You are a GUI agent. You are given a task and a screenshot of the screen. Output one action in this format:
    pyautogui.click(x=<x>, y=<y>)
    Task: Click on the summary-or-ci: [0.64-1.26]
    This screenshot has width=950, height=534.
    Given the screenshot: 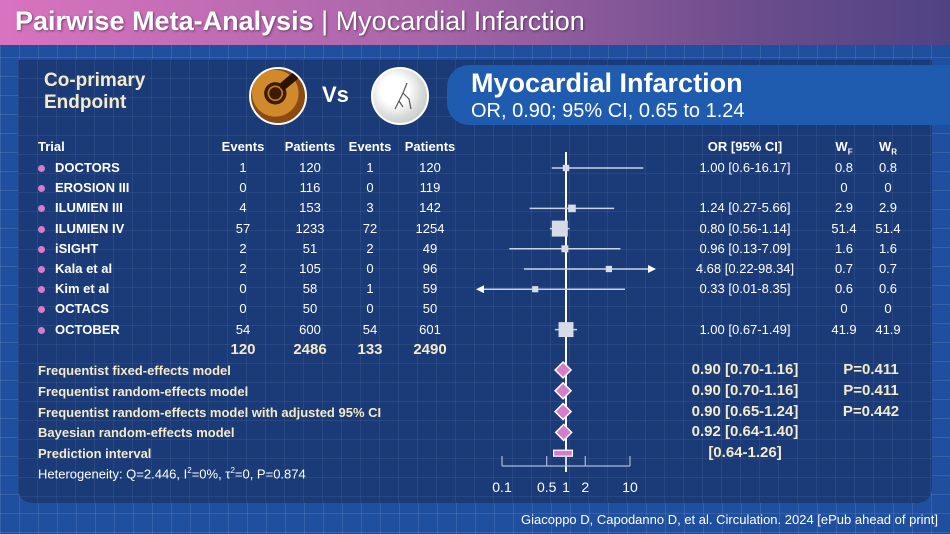 What is the action you would take?
    pyautogui.click(x=745, y=452)
    